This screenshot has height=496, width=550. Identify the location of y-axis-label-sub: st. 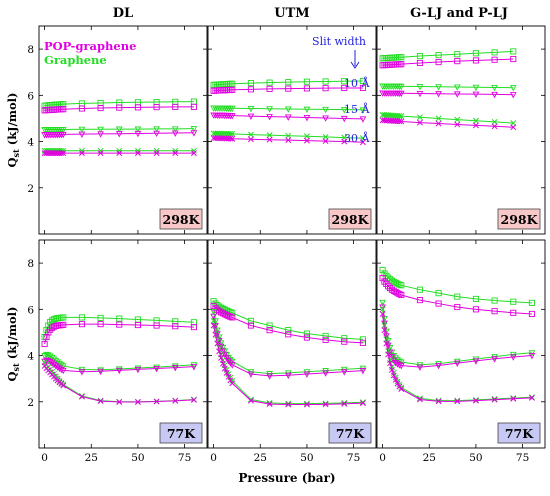
(16, 153).